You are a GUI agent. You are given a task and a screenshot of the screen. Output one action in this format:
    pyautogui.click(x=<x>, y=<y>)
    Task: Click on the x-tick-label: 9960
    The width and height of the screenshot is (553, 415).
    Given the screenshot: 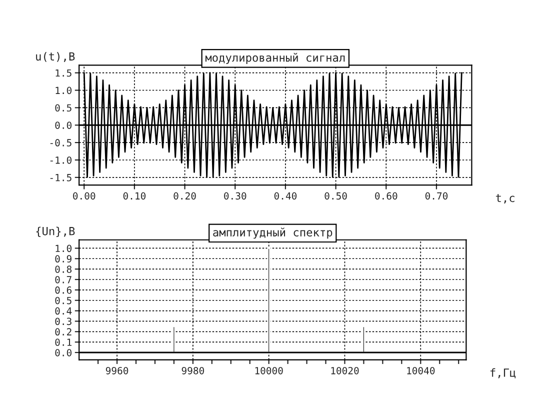 What is the action you would take?
    pyautogui.click(x=117, y=370)
    